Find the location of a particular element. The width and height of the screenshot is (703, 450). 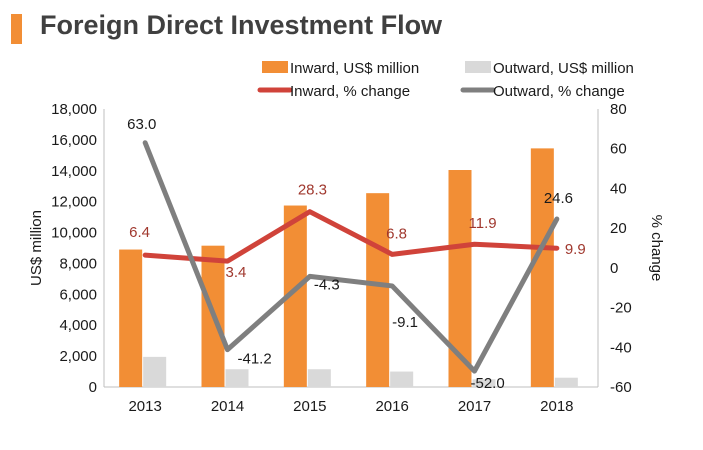

right-tick-label: -40 is located at coordinates (621, 347).